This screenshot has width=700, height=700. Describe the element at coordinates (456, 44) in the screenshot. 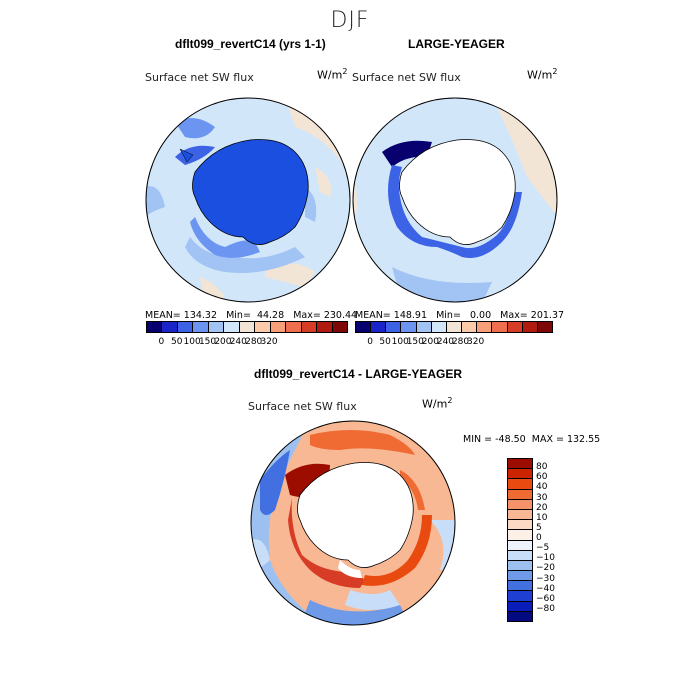

I see `panel2-title: LARGE-YEAGER` at that location.